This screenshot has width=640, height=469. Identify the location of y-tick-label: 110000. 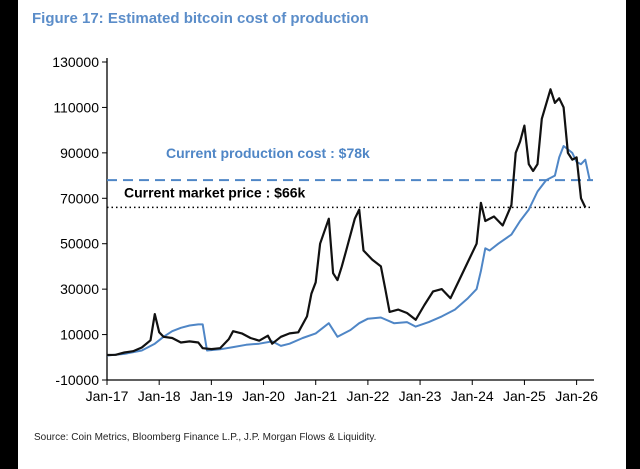
(76, 107).